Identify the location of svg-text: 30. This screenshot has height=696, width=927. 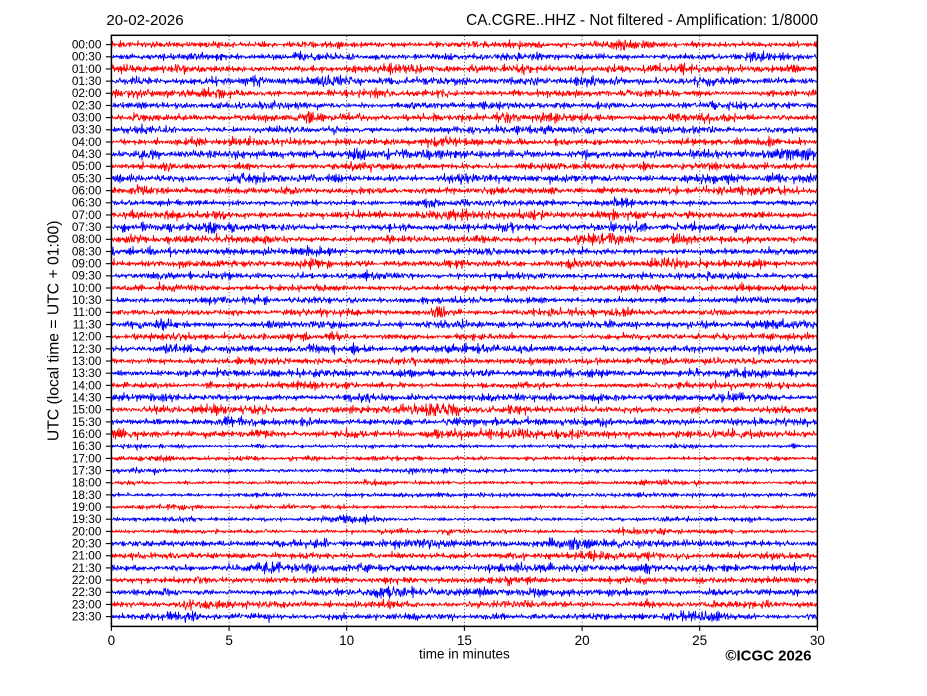
(817, 640).